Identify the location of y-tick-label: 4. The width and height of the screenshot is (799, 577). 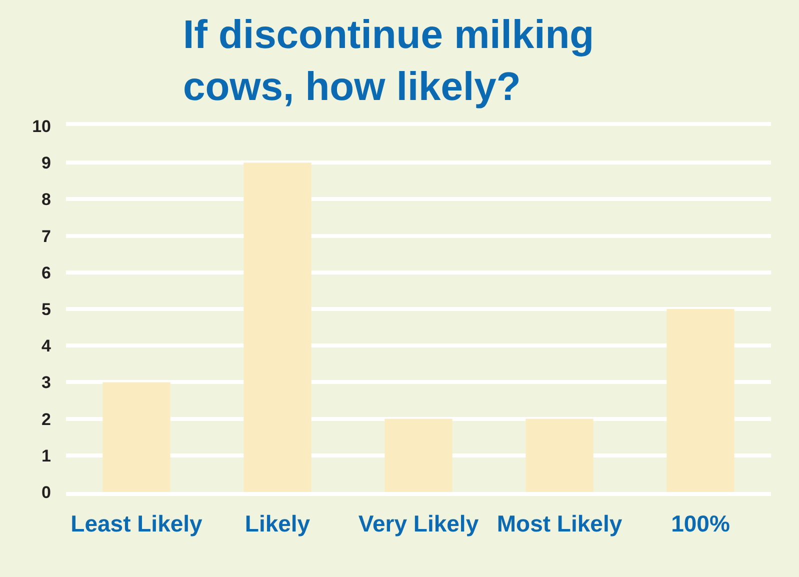
(47, 346).